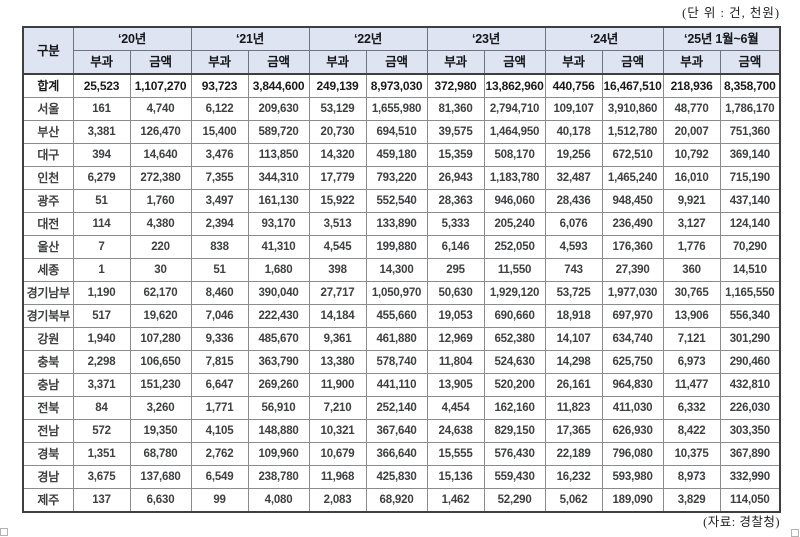 This screenshot has width=800, height=537. Describe the element at coordinates (632, 224) in the screenshot. I see `table-cell: 236,490` at that location.